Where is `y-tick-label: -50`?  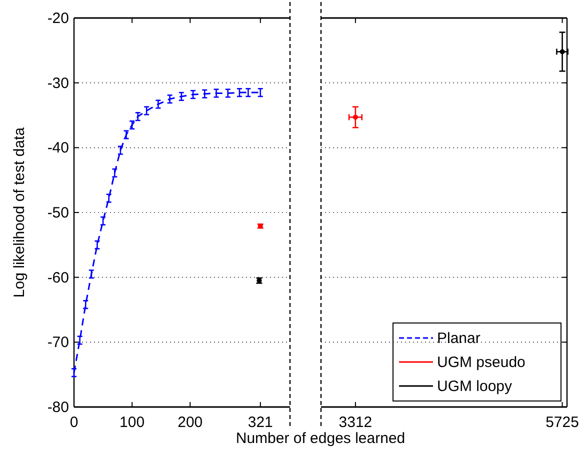 y-tick-label: -50 is located at coordinates (58, 213).